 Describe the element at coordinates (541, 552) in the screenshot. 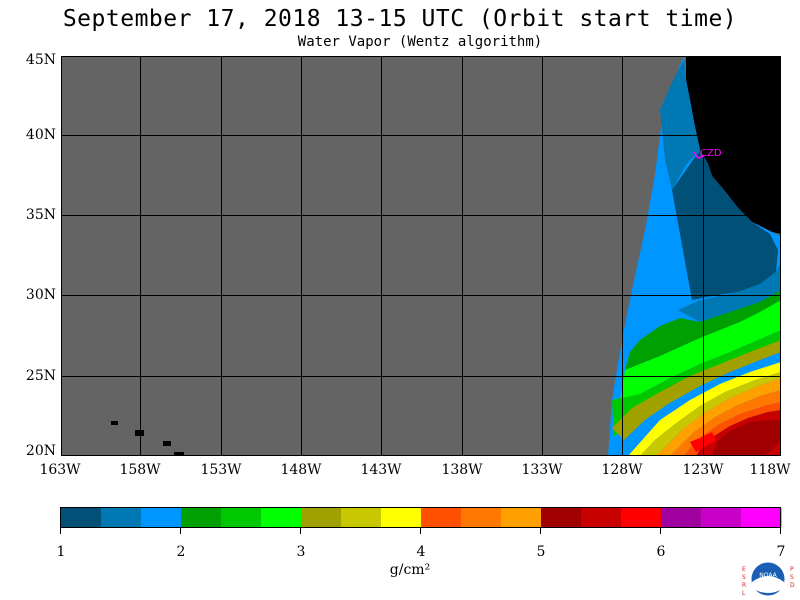

I see `colorbar-tick-5: 5` at that location.